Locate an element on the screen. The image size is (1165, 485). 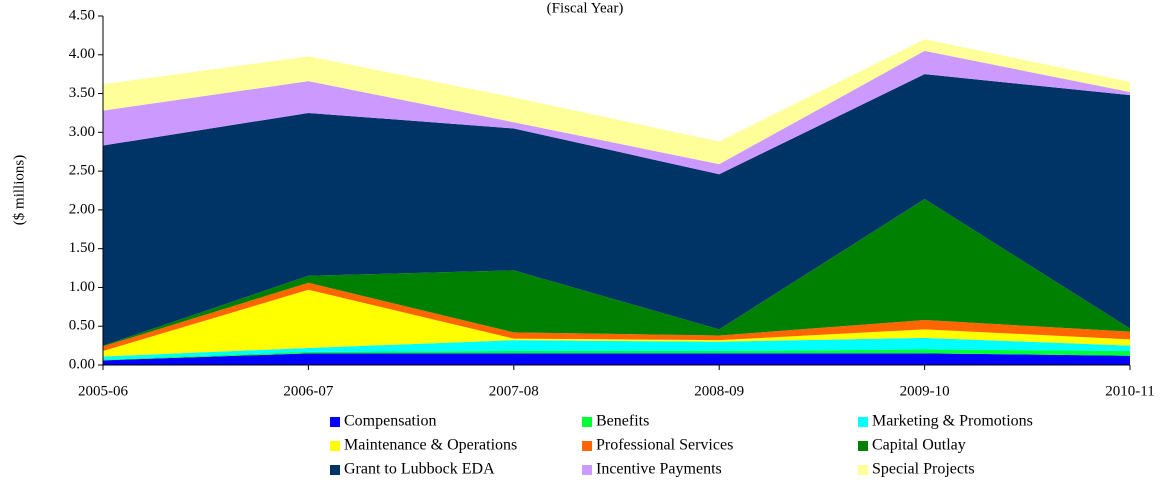
x-tick-label: 2005-06 is located at coordinates (103, 391).